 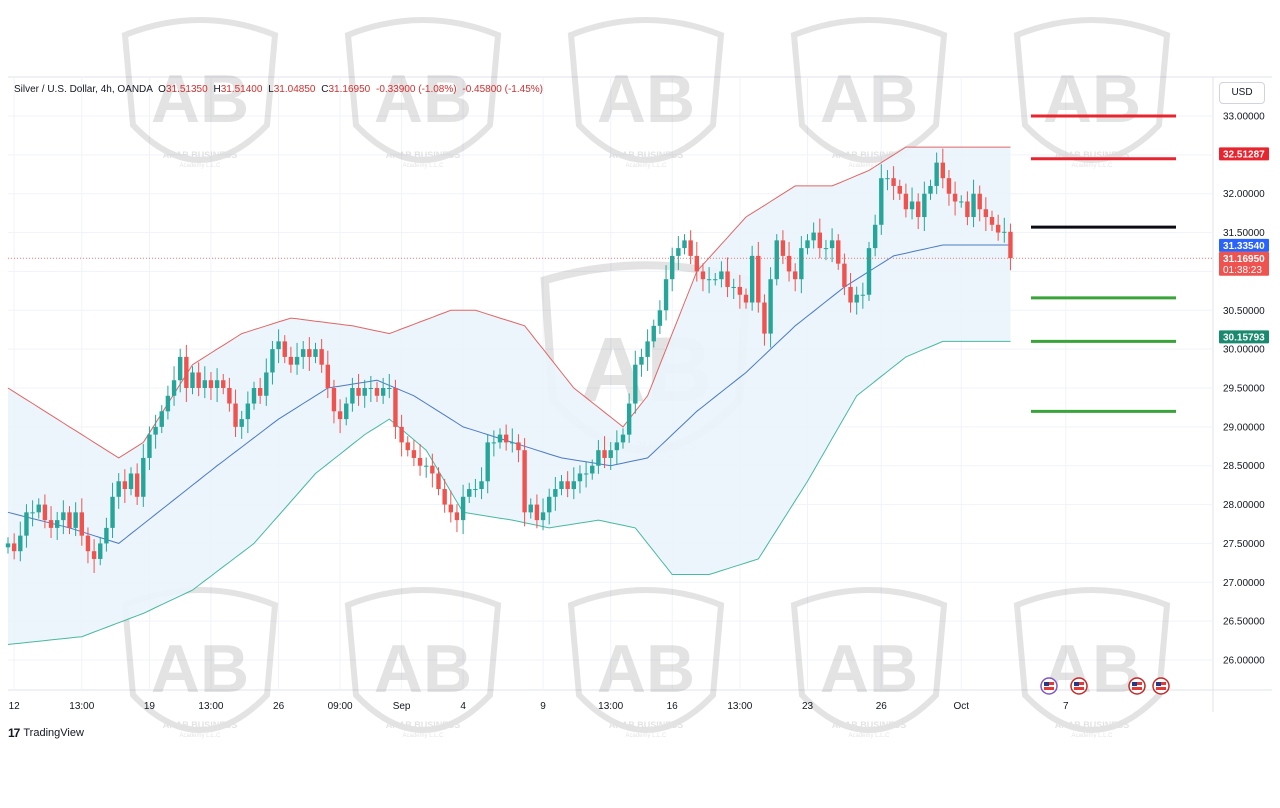 I want to click on tradingview-logo-text: TradingView, so click(x=53, y=733).